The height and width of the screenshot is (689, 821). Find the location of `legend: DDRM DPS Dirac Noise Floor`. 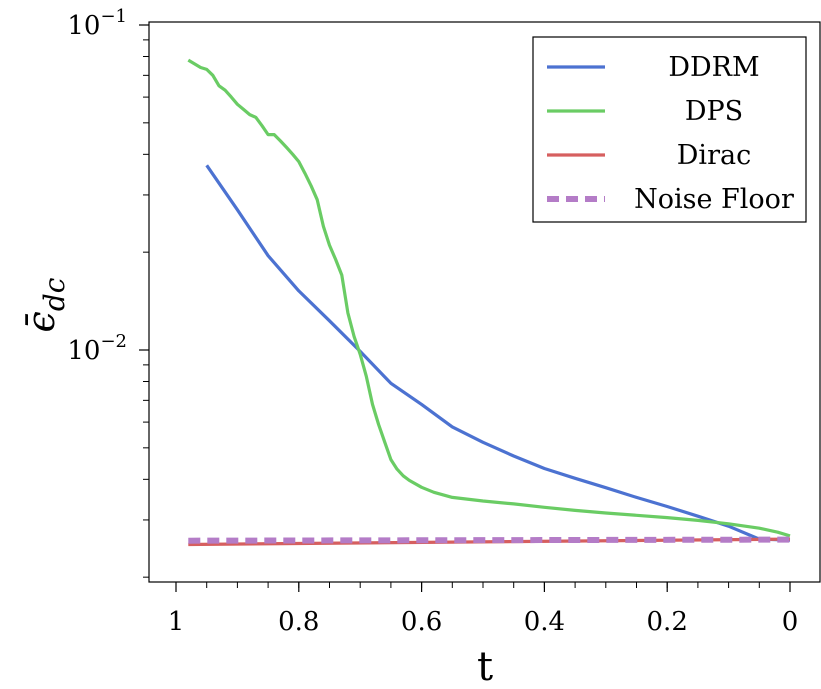

legend: DDRM DPS Dirac Noise Floor is located at coordinates (669, 129).